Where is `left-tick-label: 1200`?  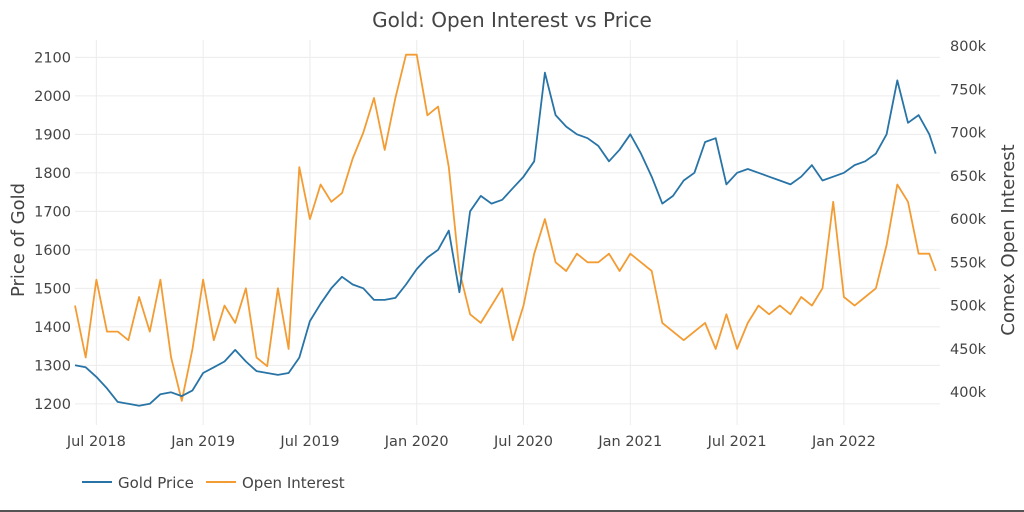
left-tick-label: 1200 is located at coordinates (52, 405).